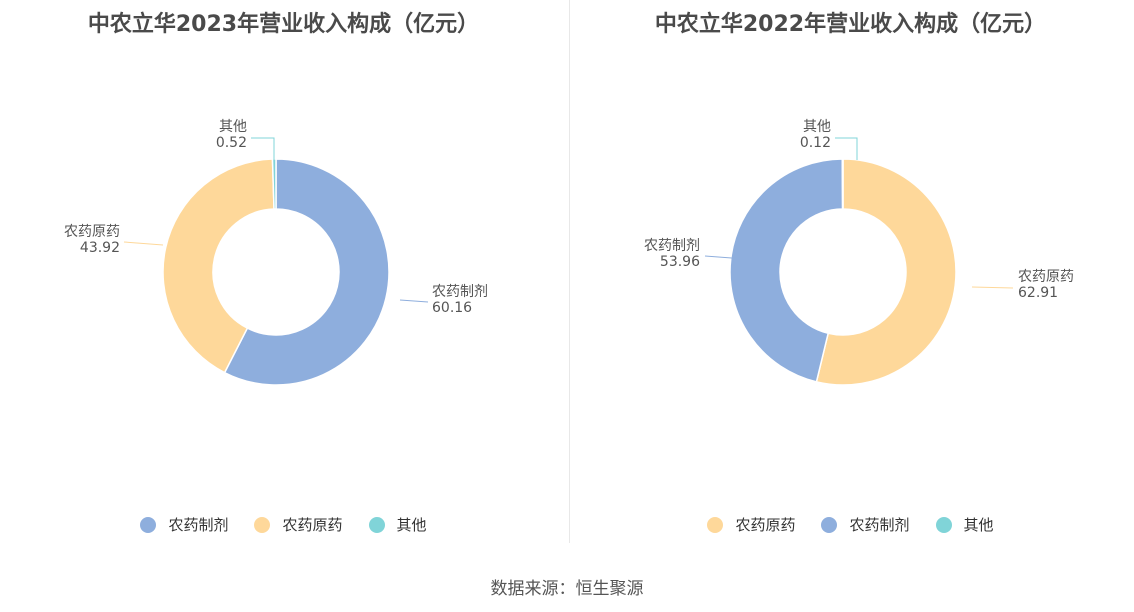  Describe the element at coordinates (1038, 293) in the screenshot. I see `slice-value-农药原药: 62.91` at that location.